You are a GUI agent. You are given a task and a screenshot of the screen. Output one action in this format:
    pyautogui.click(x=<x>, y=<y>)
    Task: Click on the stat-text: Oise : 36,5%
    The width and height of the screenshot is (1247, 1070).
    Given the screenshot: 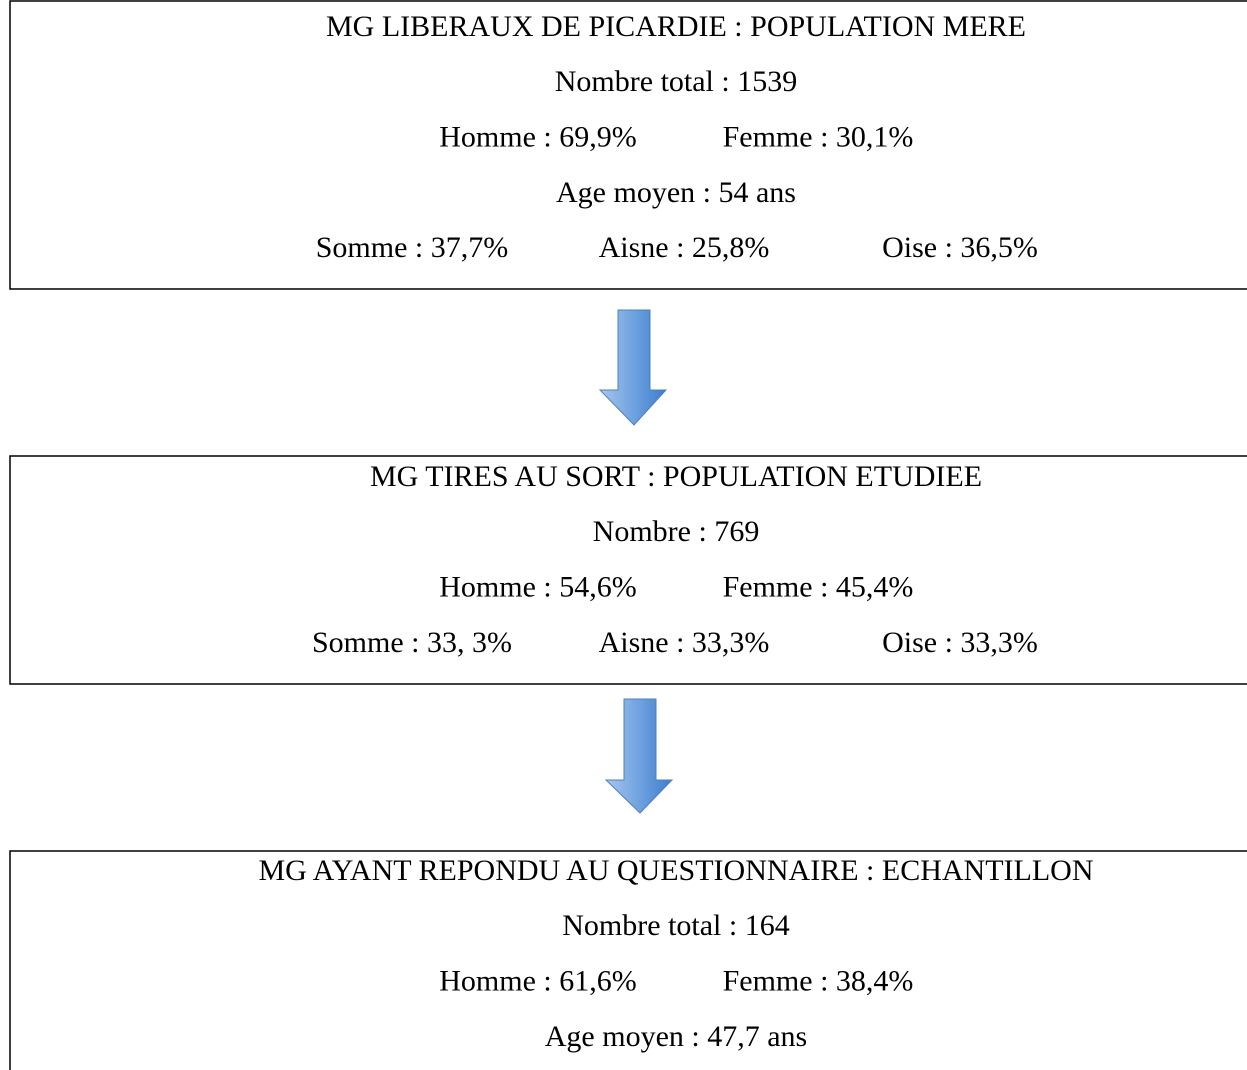 What is the action you would take?
    pyautogui.click(x=960, y=247)
    